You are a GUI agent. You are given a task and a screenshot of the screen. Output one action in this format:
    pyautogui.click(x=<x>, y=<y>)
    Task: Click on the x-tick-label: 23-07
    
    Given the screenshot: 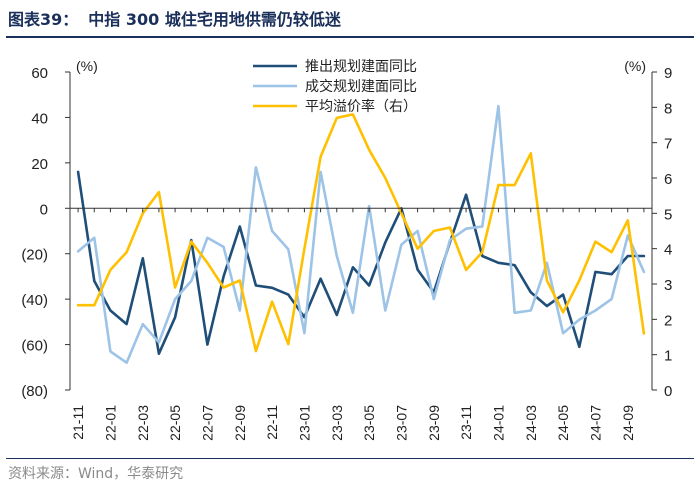 What is the action you would take?
    pyautogui.click(x=401, y=423)
    